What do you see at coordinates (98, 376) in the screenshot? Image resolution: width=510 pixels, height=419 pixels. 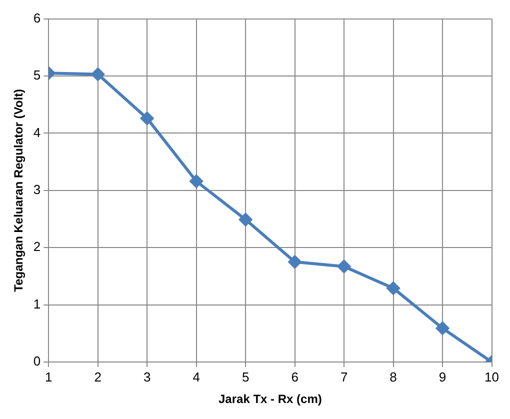 I see `x-tick-label: 2` at bounding box center [98, 376].